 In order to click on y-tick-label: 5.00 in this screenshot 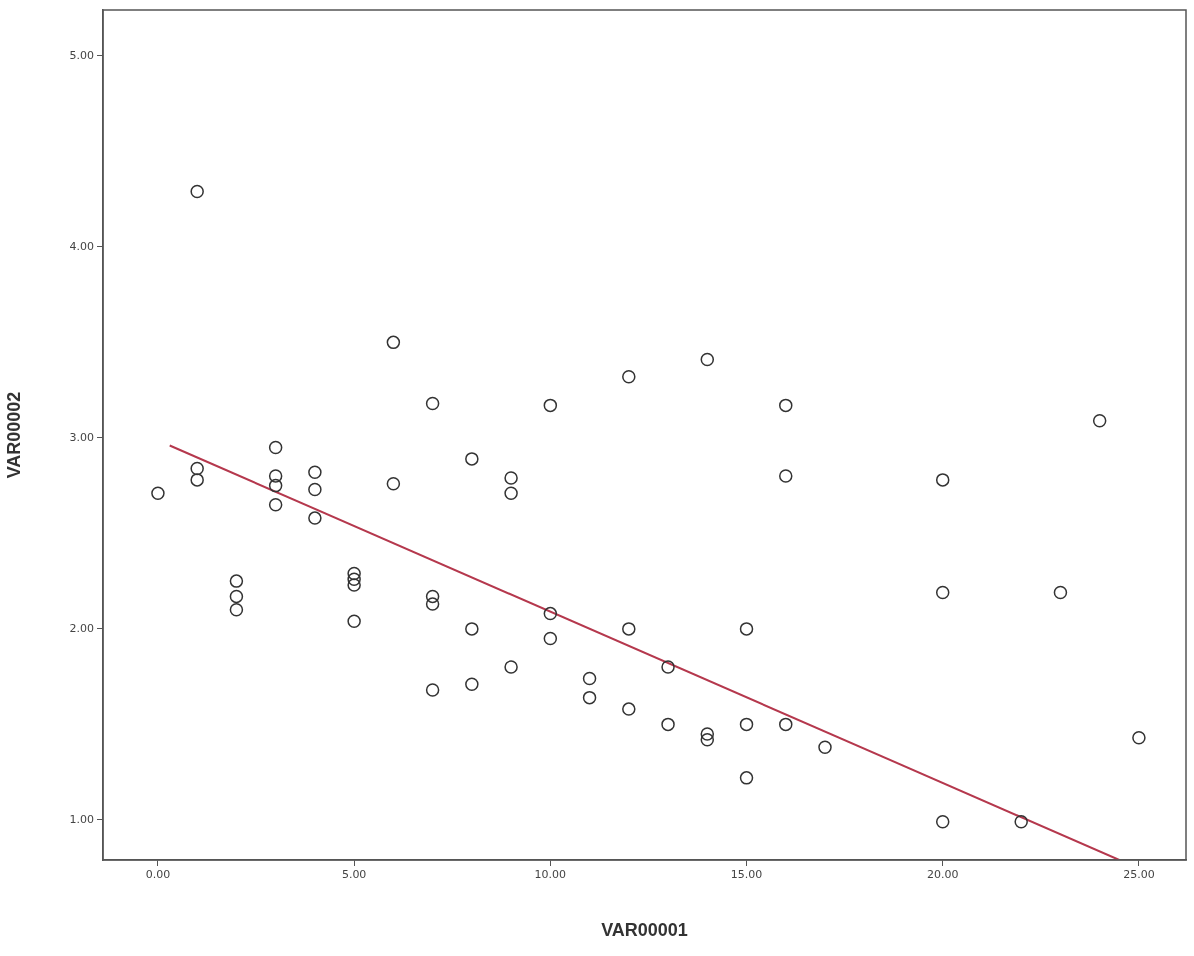, I will do `click(81, 55)`.